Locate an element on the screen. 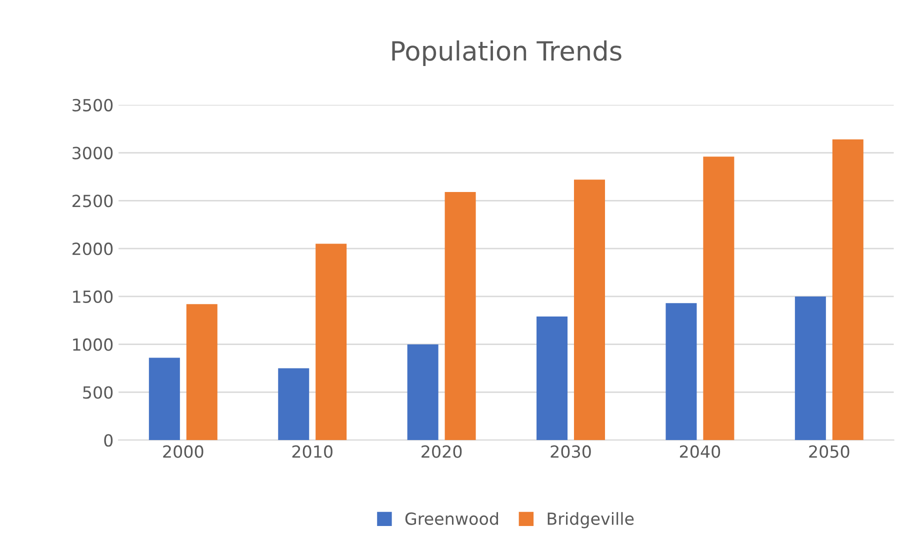  x-tick-label: 2010 is located at coordinates (312, 451).